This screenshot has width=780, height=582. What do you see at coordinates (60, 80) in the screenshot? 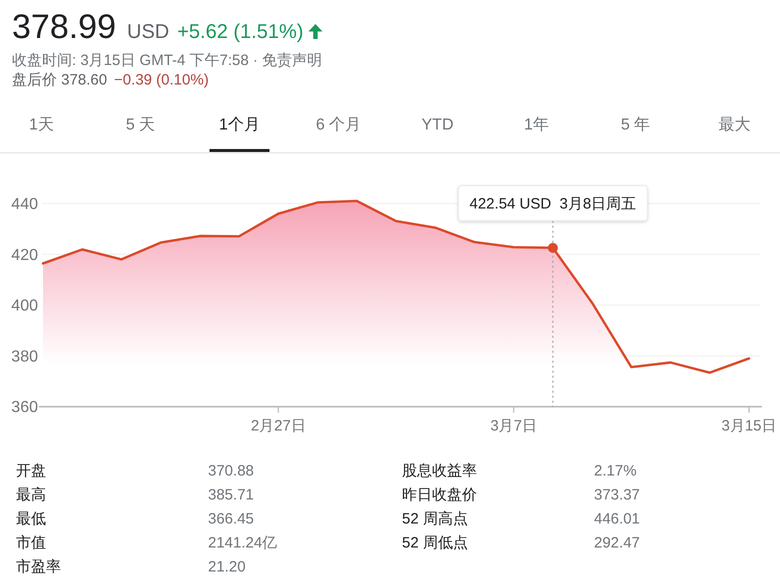
I see `text: 盘后价 378.60` at bounding box center [60, 80].